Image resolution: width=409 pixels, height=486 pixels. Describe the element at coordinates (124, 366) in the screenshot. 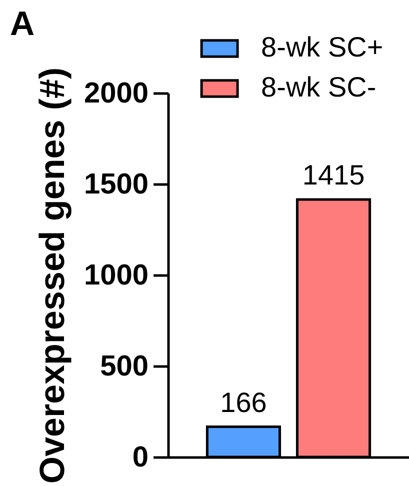

I see `y-tick-label: 500` at that location.